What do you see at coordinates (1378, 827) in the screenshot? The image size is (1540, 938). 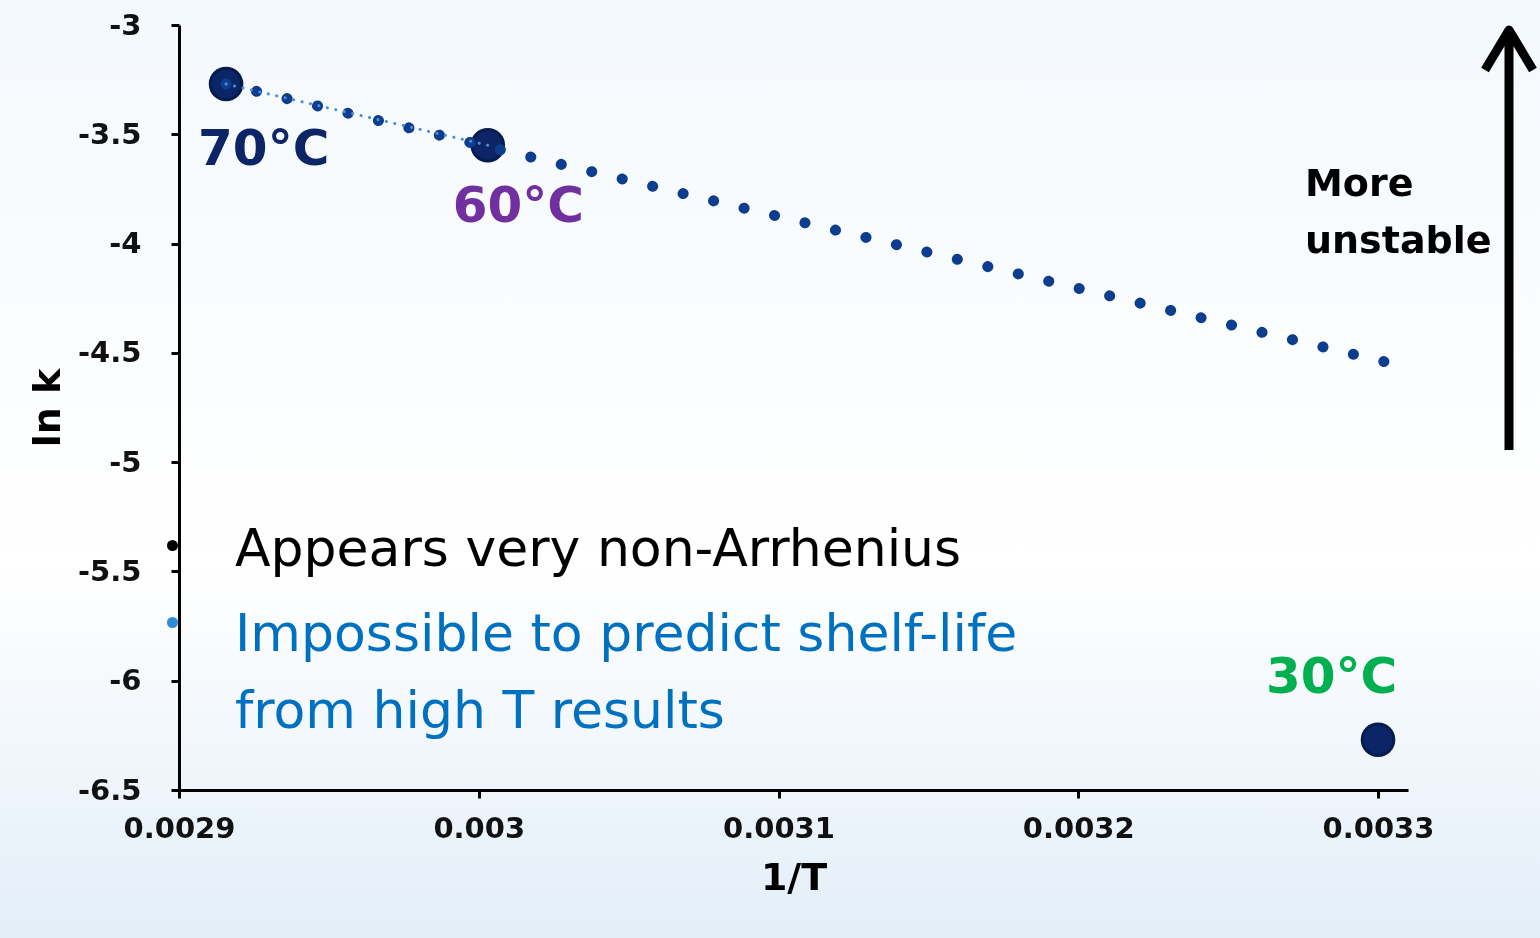 I see `x-tick-label: 0.0033` at bounding box center [1378, 827].